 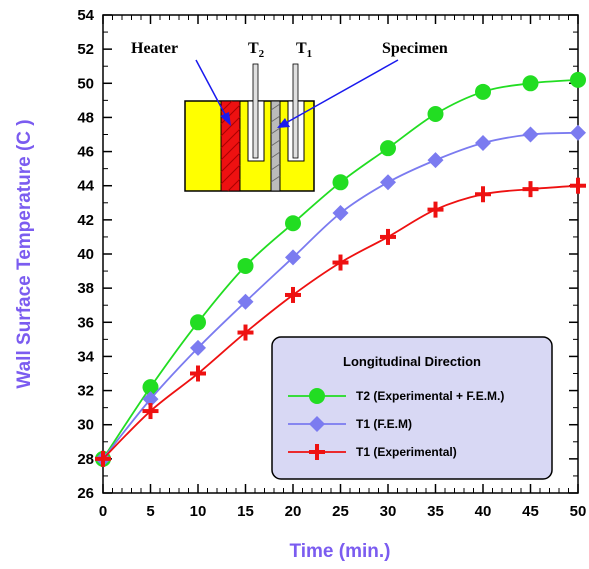 I want to click on x-tick-label: 50, so click(x=578, y=511).